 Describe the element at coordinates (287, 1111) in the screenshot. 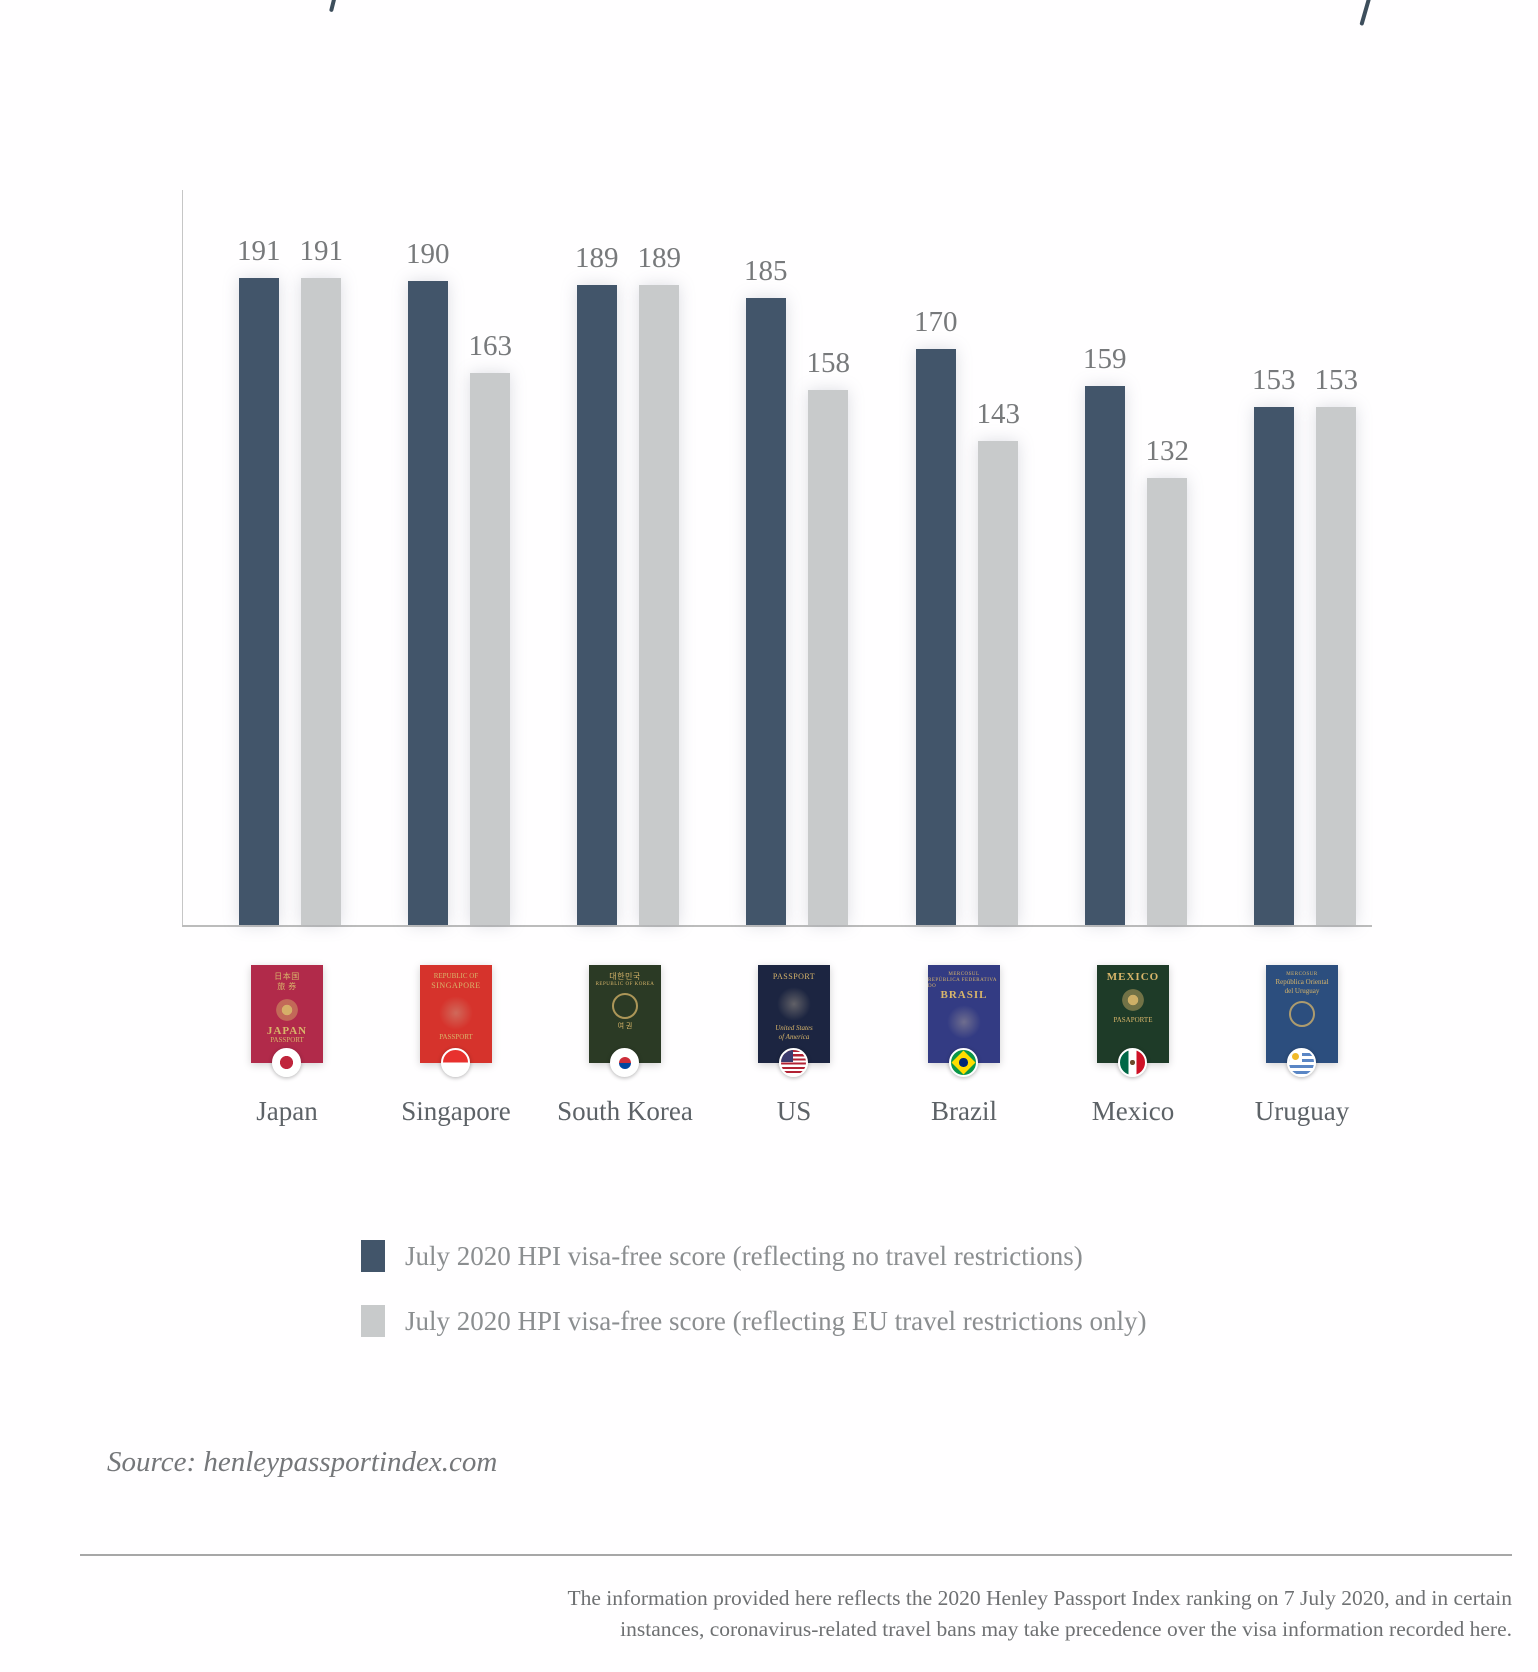

I see `category-label-japan: Japan` at that location.